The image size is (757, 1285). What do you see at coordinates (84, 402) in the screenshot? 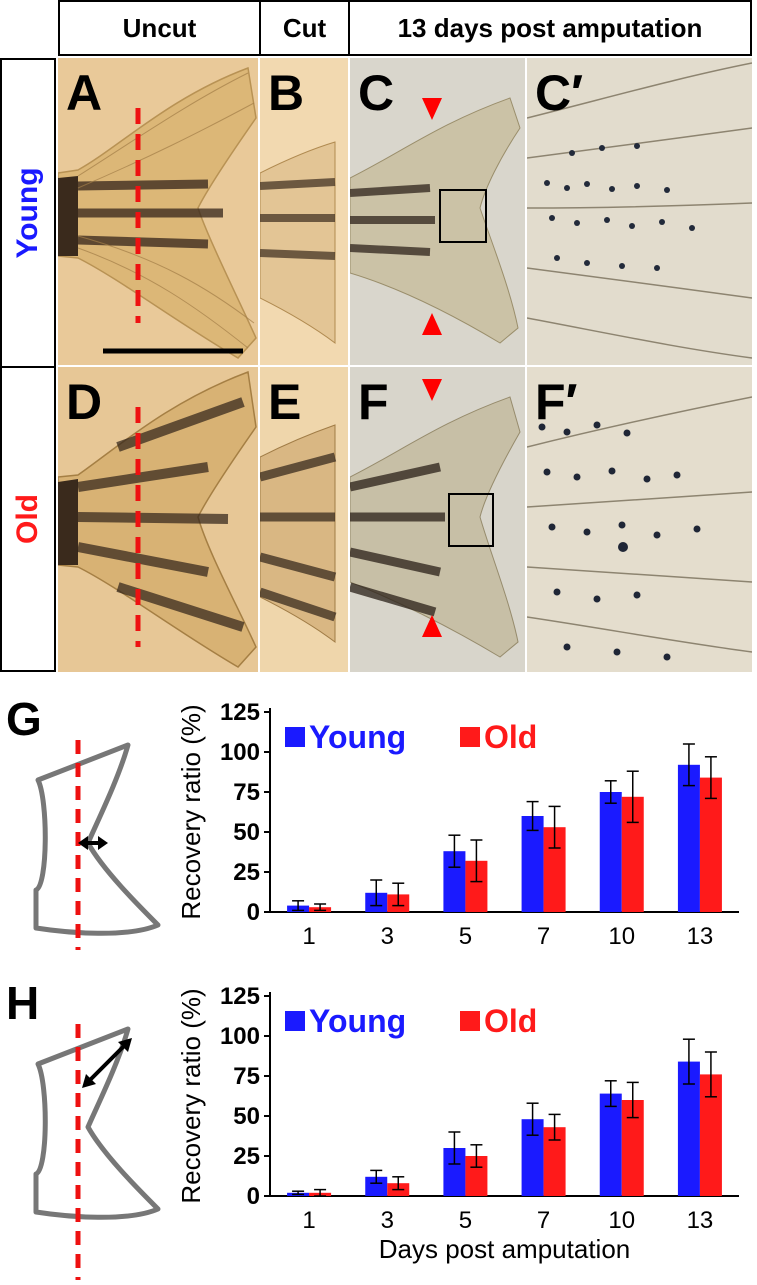
I see `panel-label-d: D` at bounding box center [84, 402].